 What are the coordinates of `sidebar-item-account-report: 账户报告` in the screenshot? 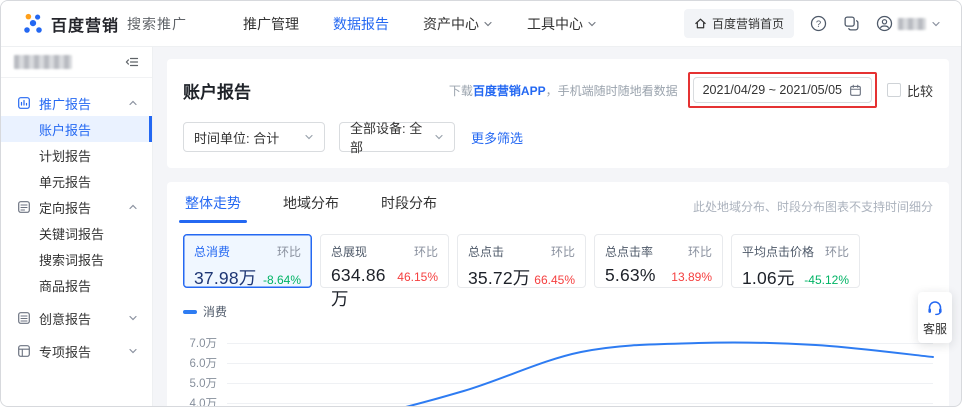 It's located at (76, 129).